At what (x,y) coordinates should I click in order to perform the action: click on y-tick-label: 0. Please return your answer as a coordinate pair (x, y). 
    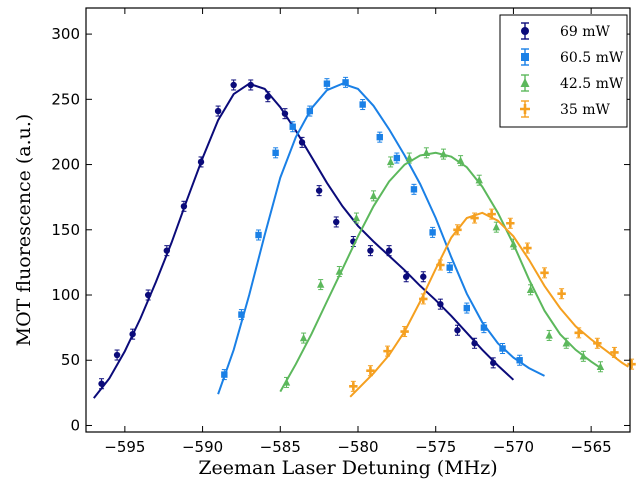
    Looking at the image, I should click on (75, 425).